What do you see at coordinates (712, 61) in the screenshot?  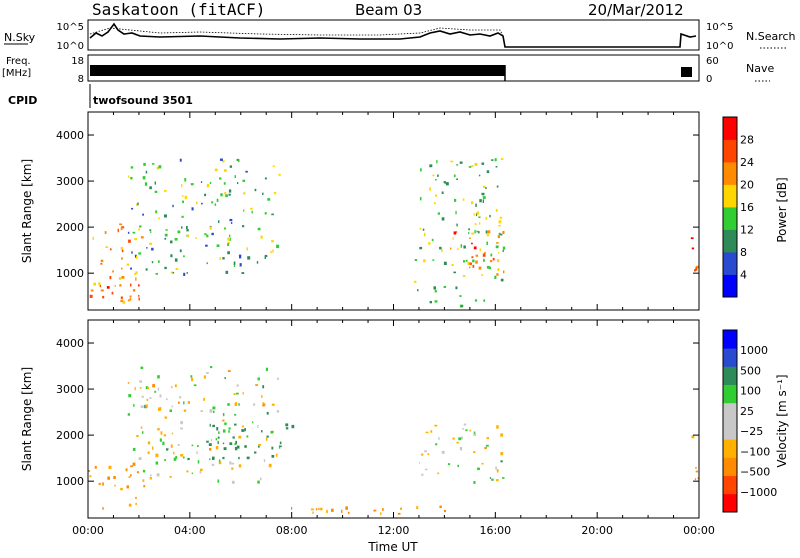 I see `freq-right-tick-top: 60` at bounding box center [712, 61].